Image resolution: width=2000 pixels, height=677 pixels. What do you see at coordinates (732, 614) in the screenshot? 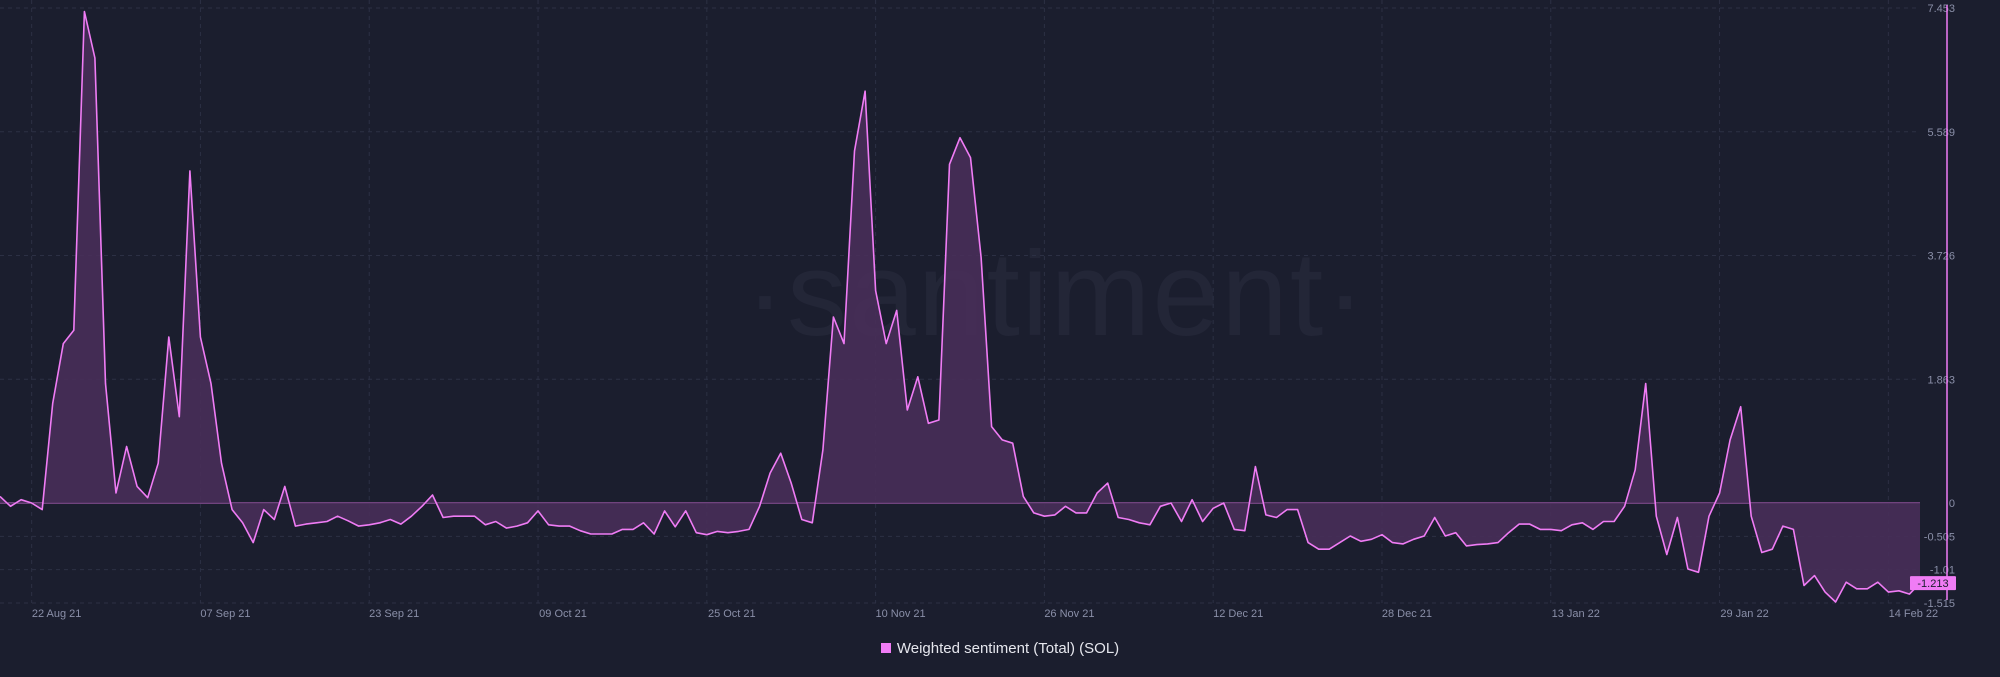
I see `x-tick-label: 25 Oct 21` at bounding box center [732, 614].